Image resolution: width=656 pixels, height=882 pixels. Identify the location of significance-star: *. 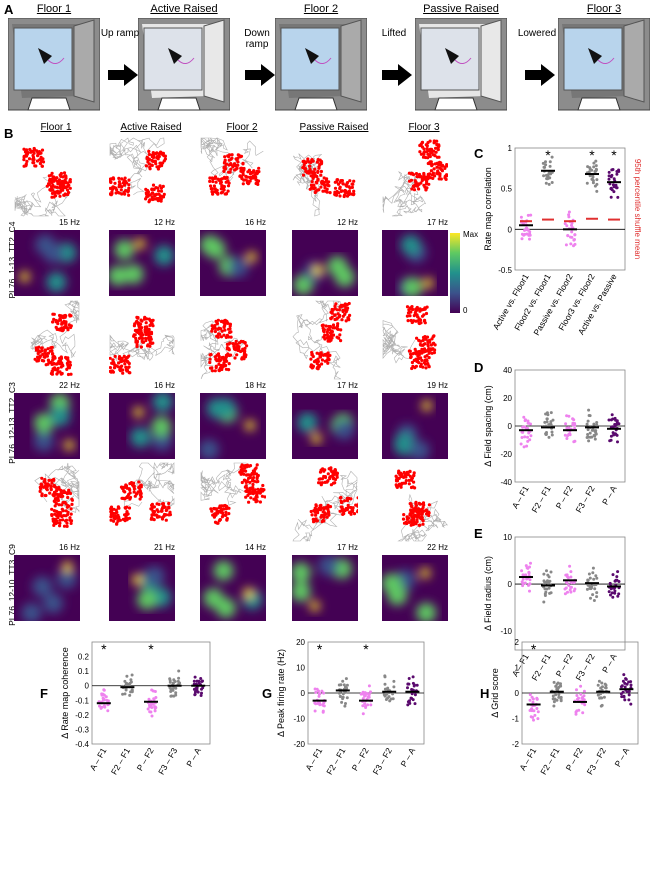
(534, 649).